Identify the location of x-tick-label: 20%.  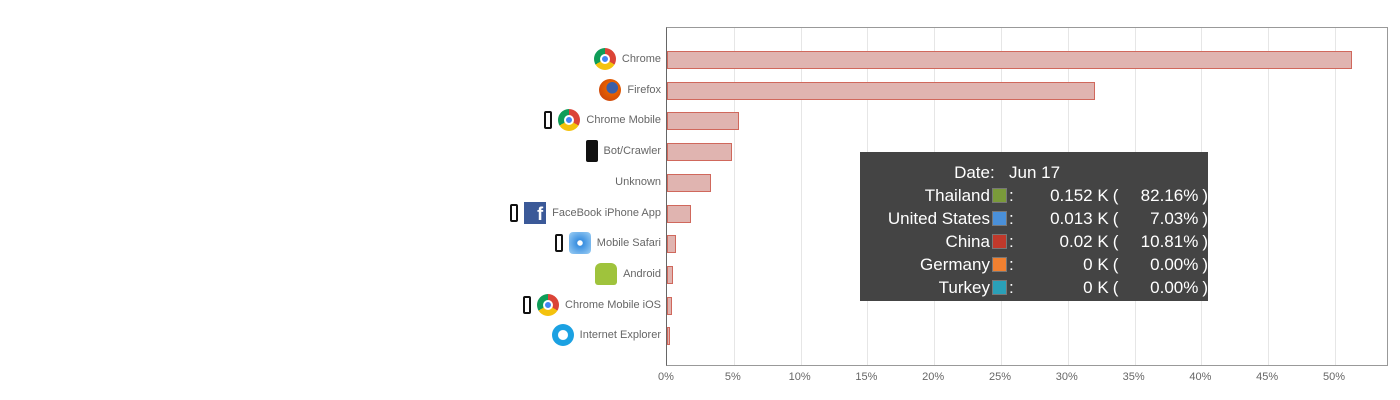
(933, 377).